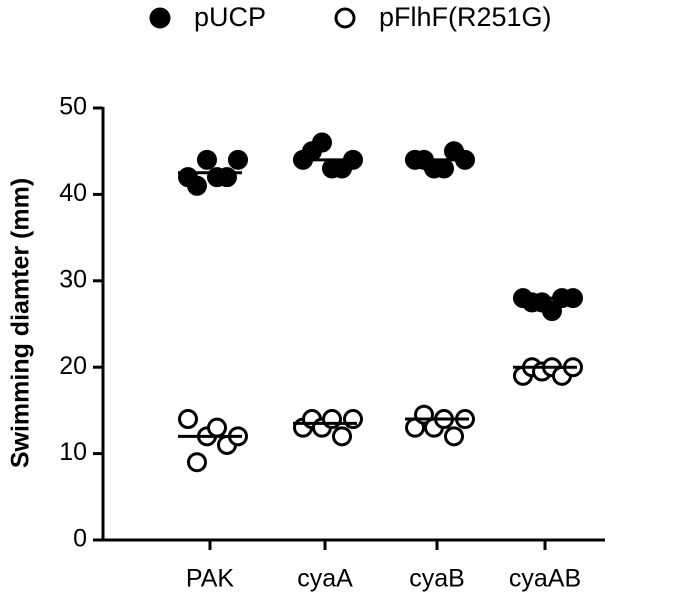 This screenshot has height=605, width=700. What do you see at coordinates (545, 579) in the screenshot?
I see `x-tick-label: cyaAB` at bounding box center [545, 579].